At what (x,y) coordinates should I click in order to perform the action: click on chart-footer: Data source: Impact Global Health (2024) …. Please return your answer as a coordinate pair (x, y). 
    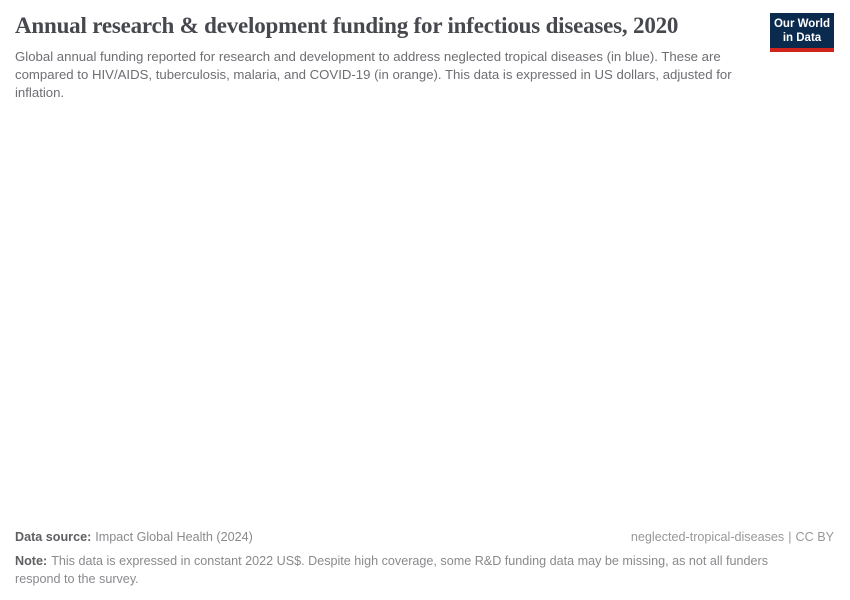
    Looking at the image, I should click on (424, 558).